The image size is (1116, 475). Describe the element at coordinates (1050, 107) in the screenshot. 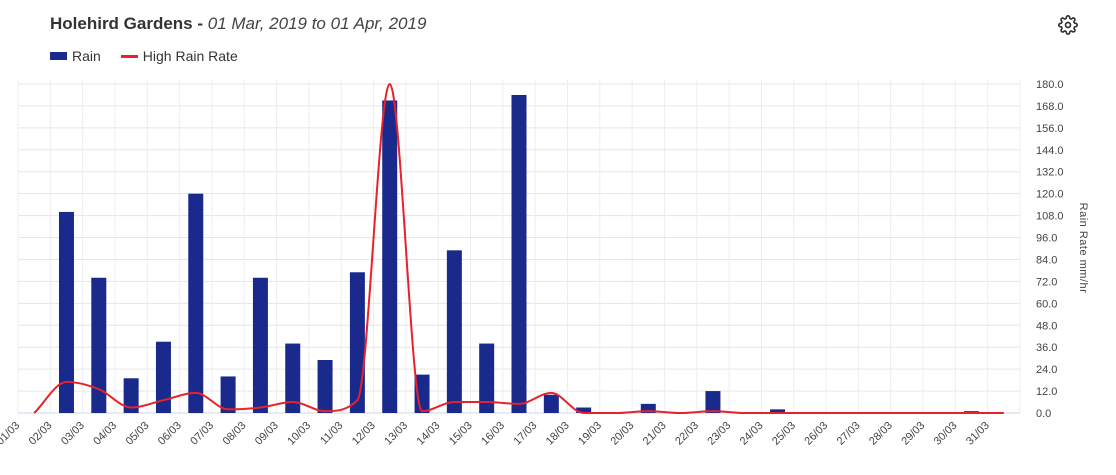

I see `y-tick-label: 168.0` at that location.